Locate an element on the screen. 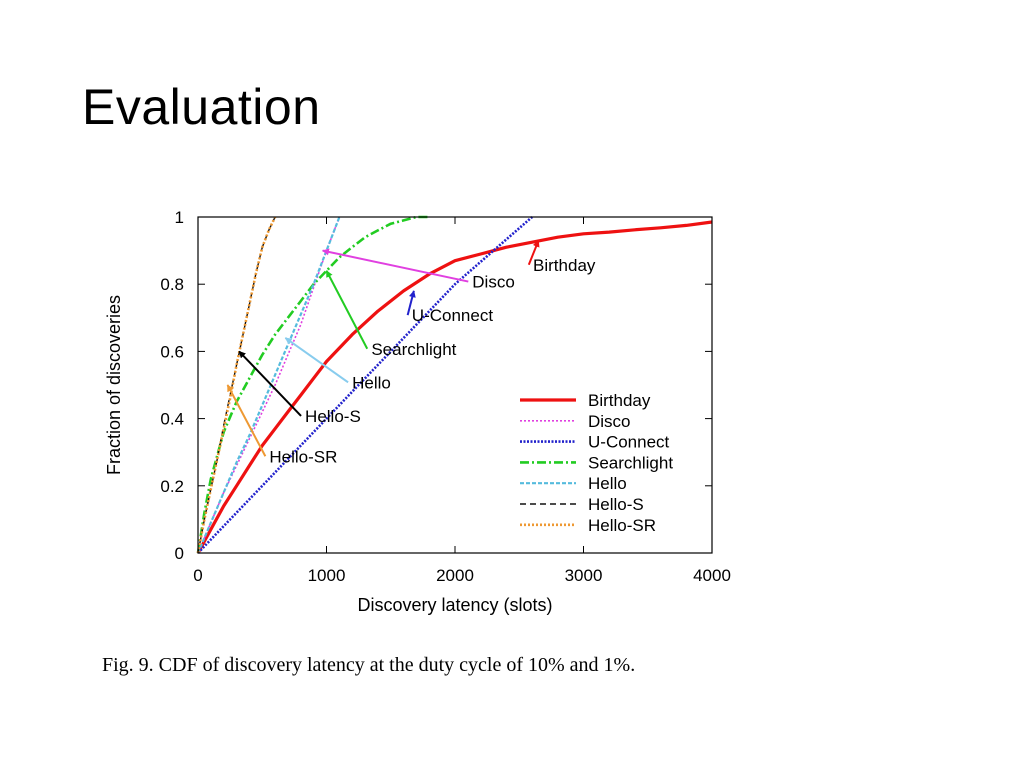 Image resolution: width=1024 pixels, height=768 pixels. annotation-arrow-birthday is located at coordinates (533, 252).